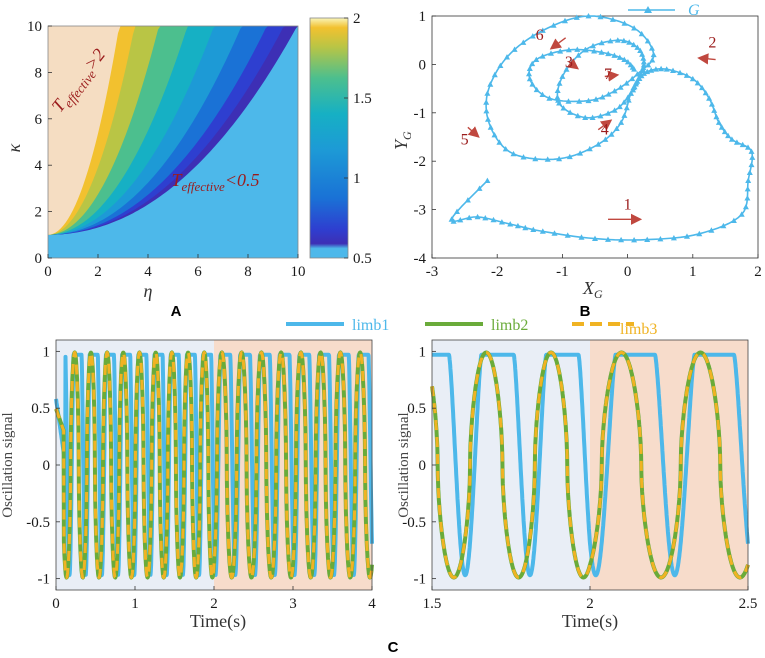 The image size is (765, 658). I want to click on left-x-ticks: 0 1 2 3 4, so click(214, 599).